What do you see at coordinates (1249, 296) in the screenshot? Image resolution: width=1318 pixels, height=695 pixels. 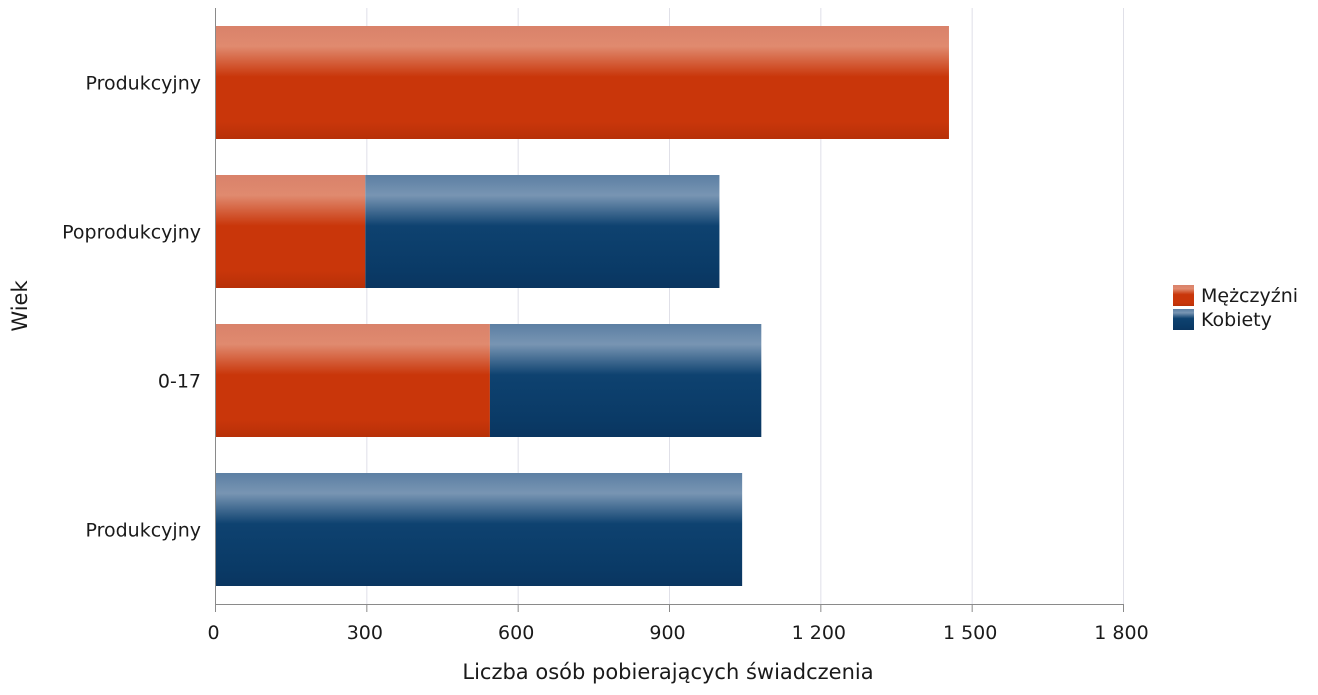 I see `legend-label-men: Mężczyźni` at bounding box center [1249, 296].